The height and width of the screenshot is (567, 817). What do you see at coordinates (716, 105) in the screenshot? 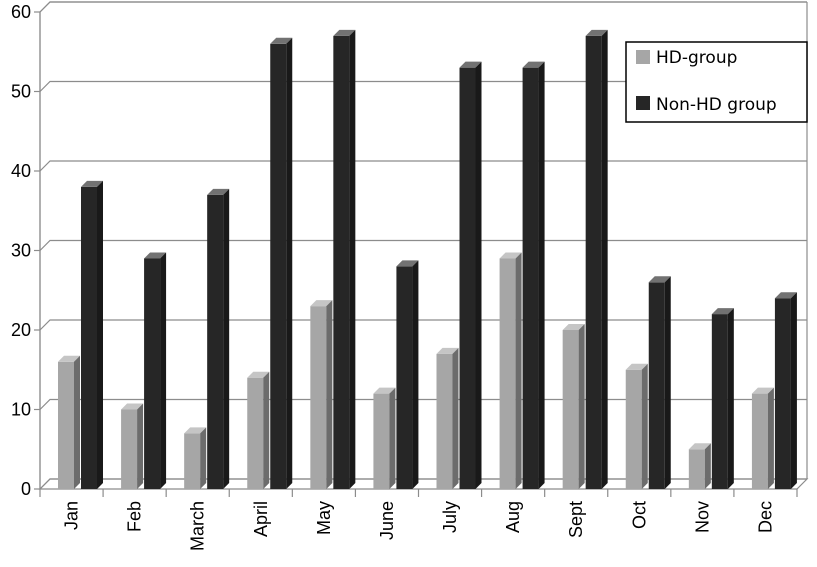
I see `legend-label-non-hd-group: Non-HD group` at bounding box center [716, 105].